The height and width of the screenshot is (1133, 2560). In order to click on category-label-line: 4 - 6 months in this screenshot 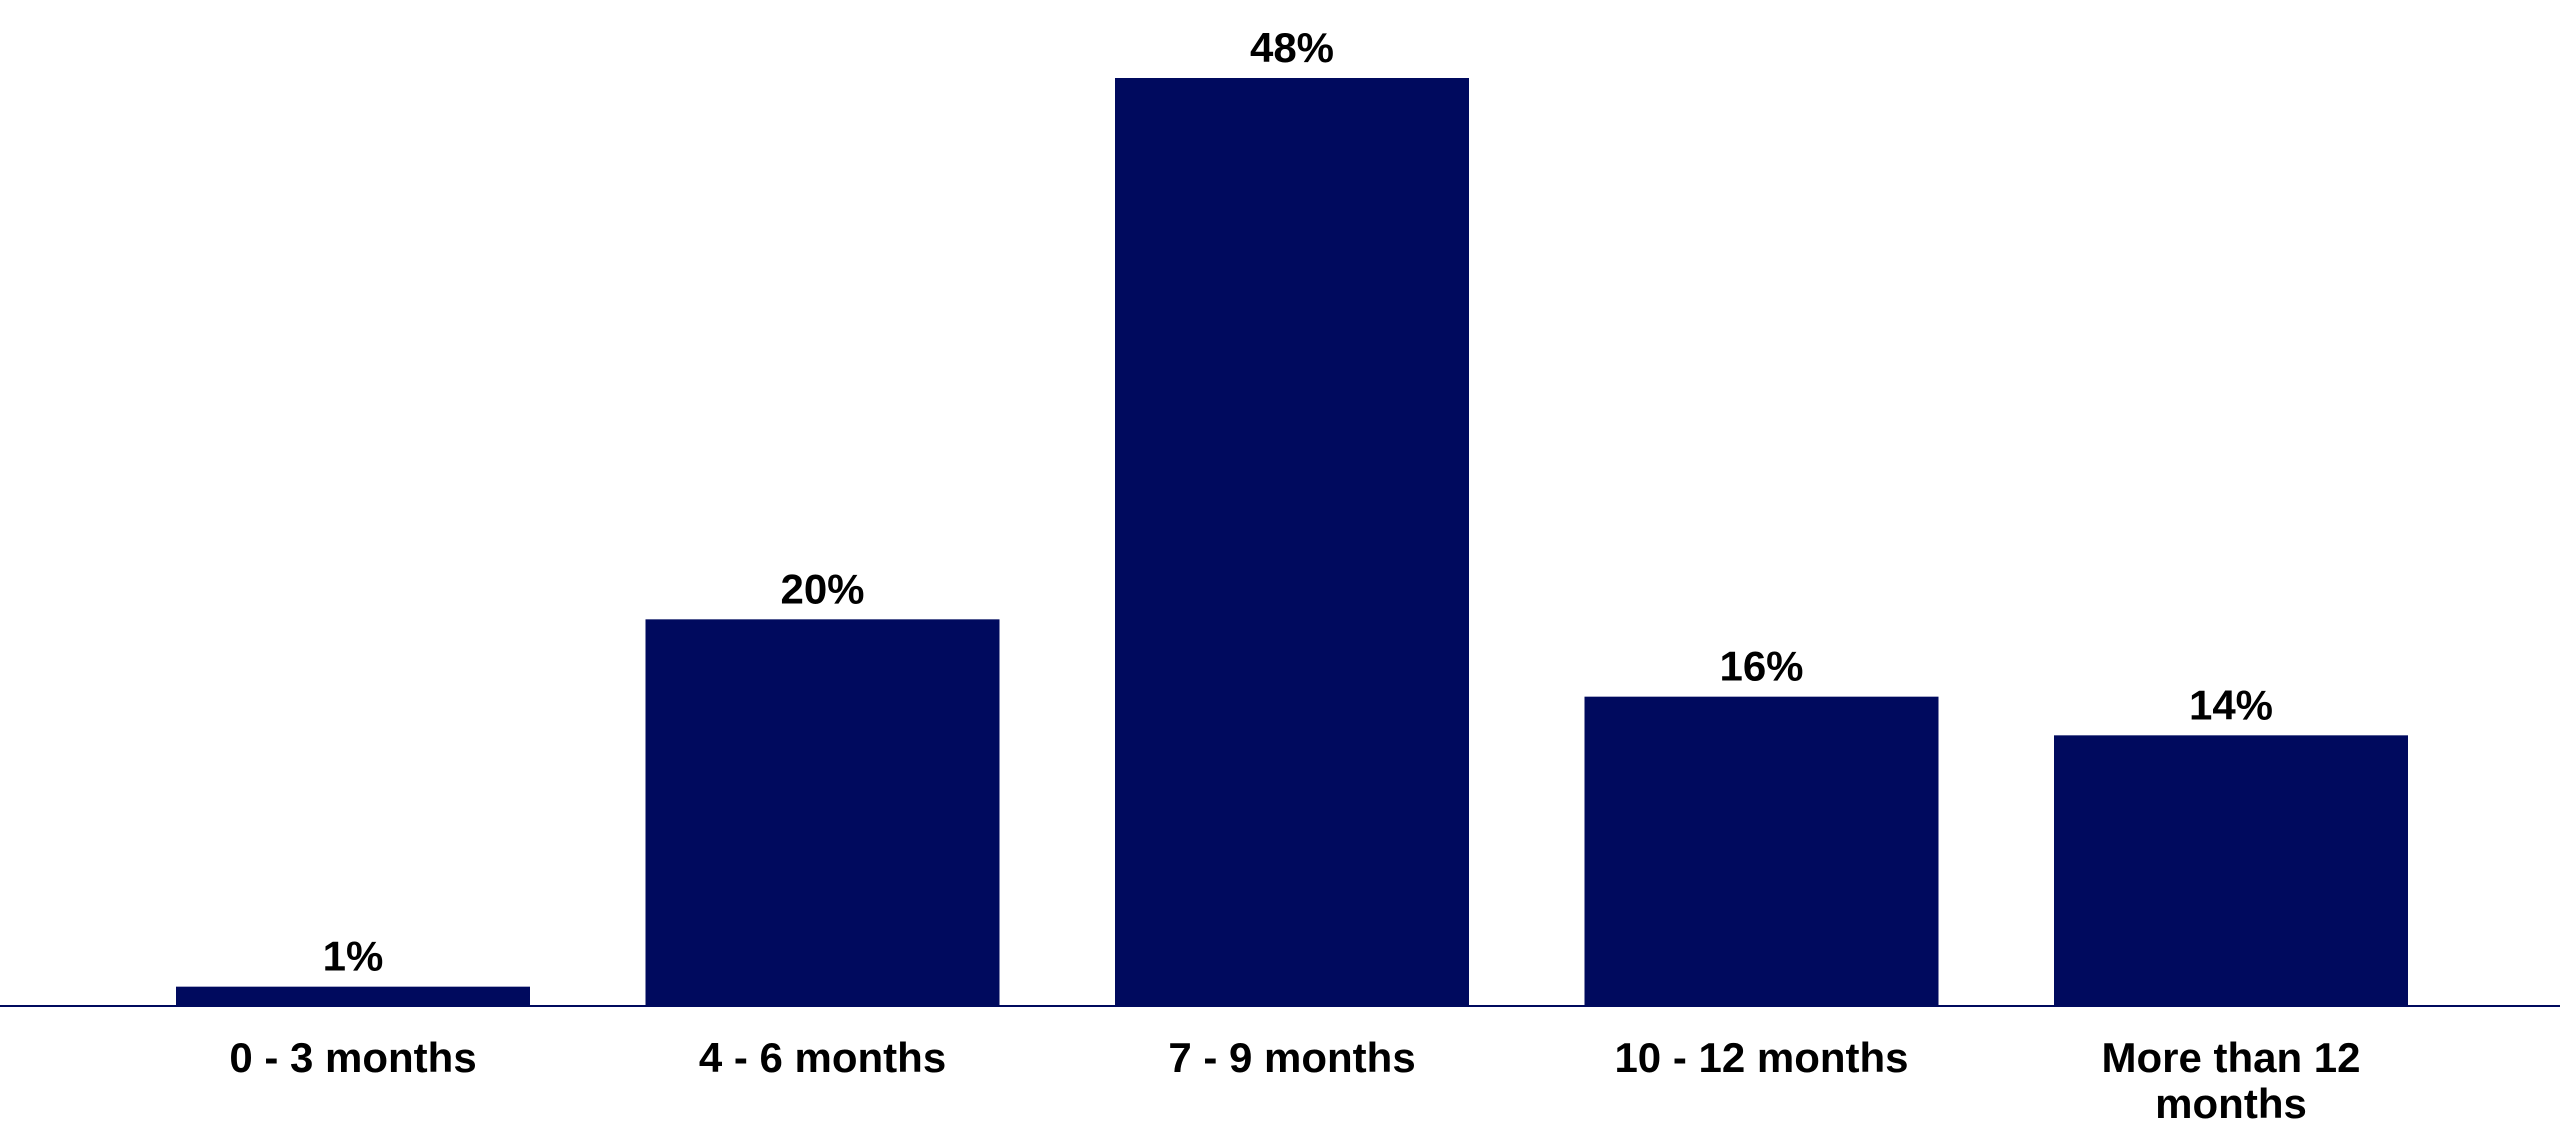, I will do `click(822, 1057)`.